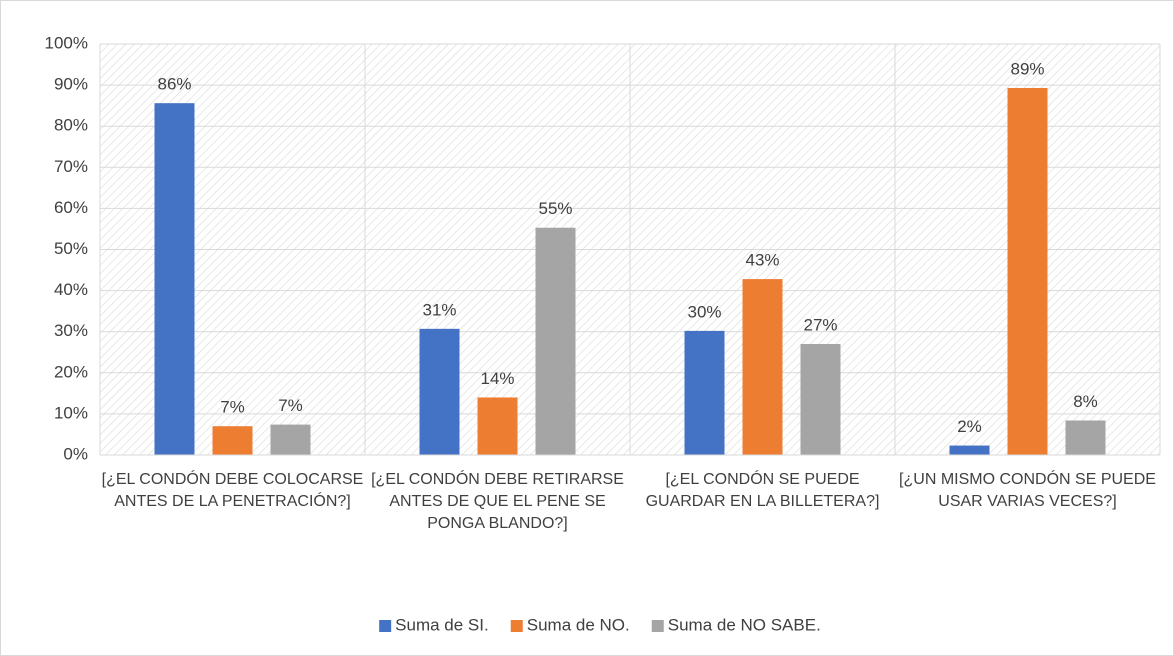 This screenshot has width=1174, height=656. What do you see at coordinates (71, 412) in the screenshot?
I see `y-tick-label: 10%` at bounding box center [71, 412].